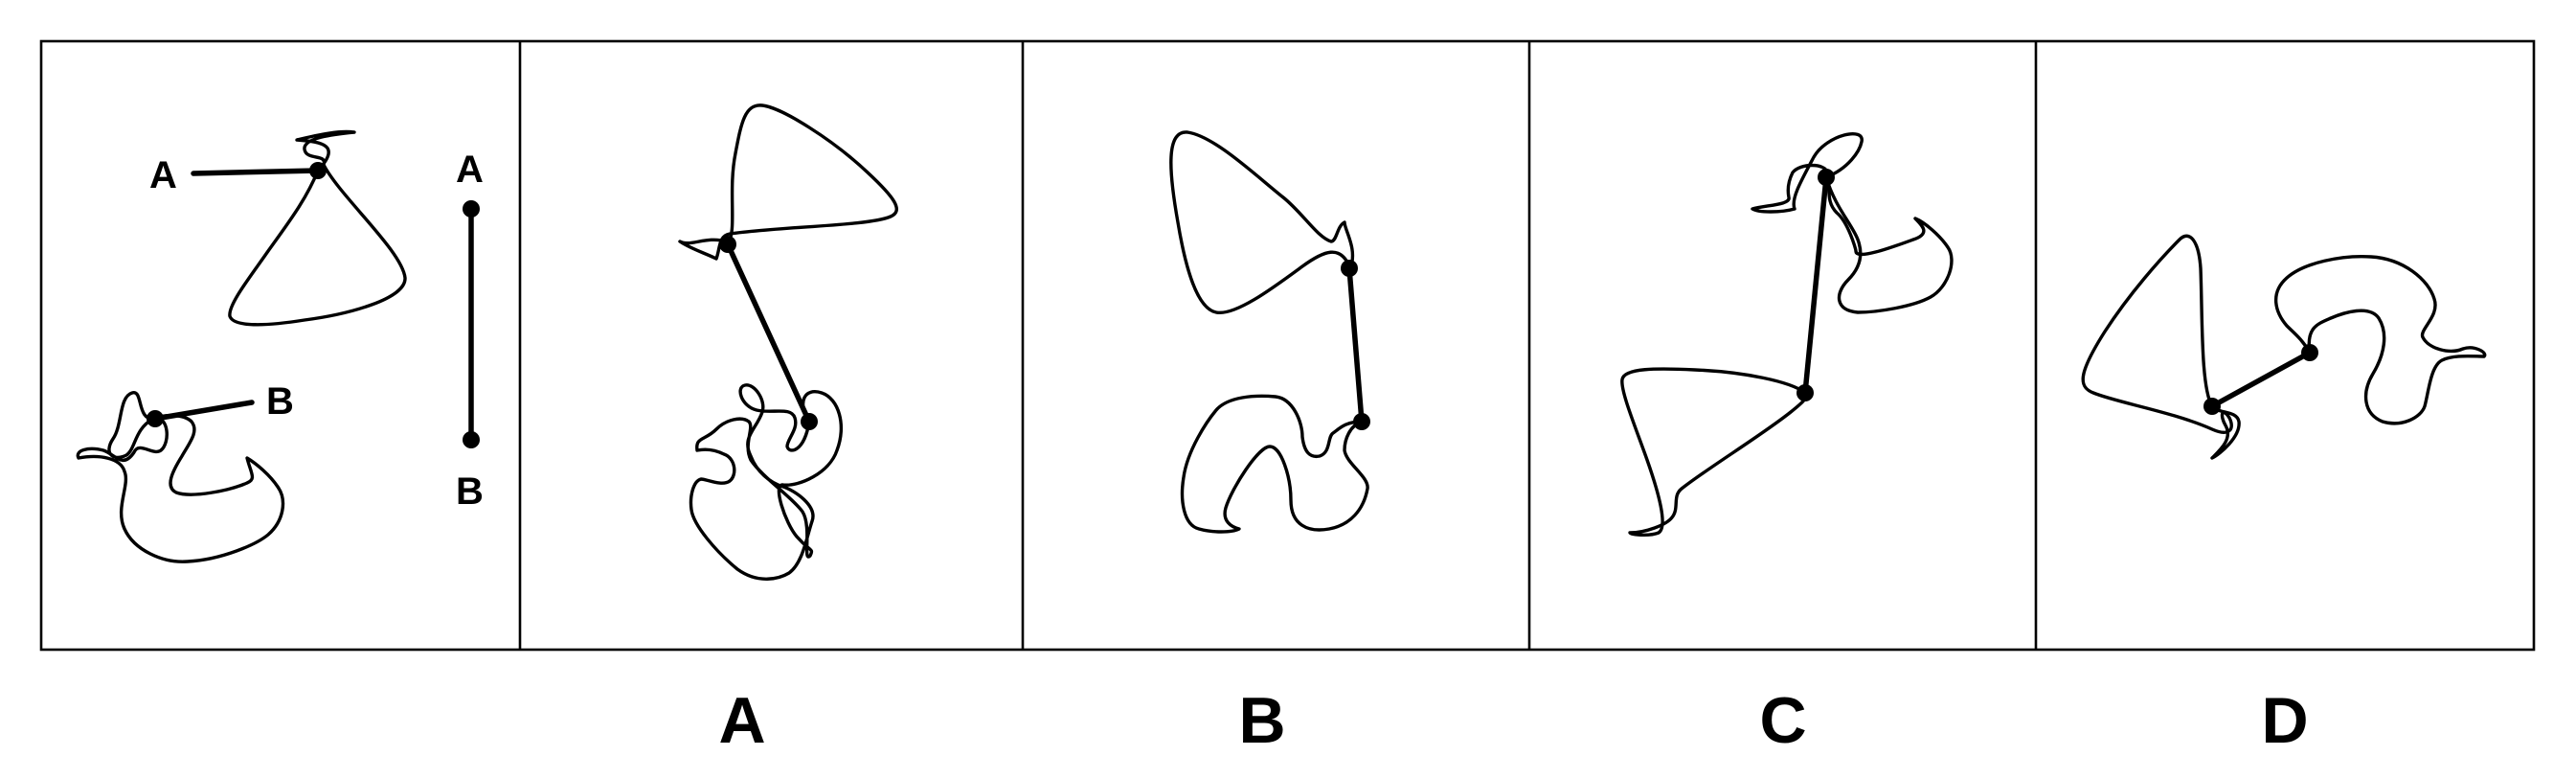 This screenshot has width=2576, height=779. What do you see at coordinates (317, 228) in the screenshot?
I see `question-shape-a` at bounding box center [317, 228].